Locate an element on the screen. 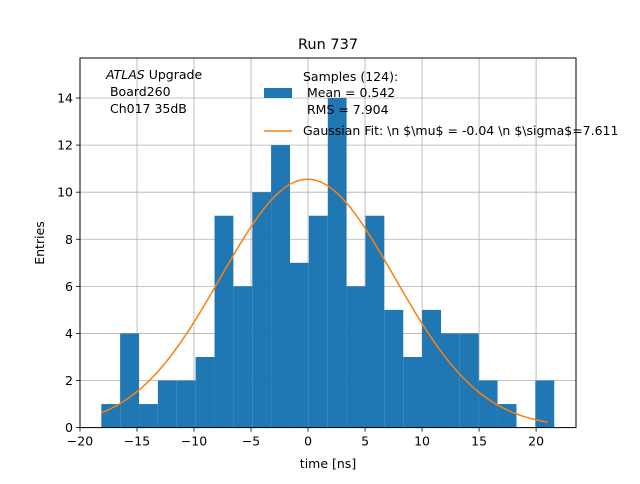 The width and height of the screenshot is (640, 484). y-tick-label: 12 is located at coordinates (65, 145).